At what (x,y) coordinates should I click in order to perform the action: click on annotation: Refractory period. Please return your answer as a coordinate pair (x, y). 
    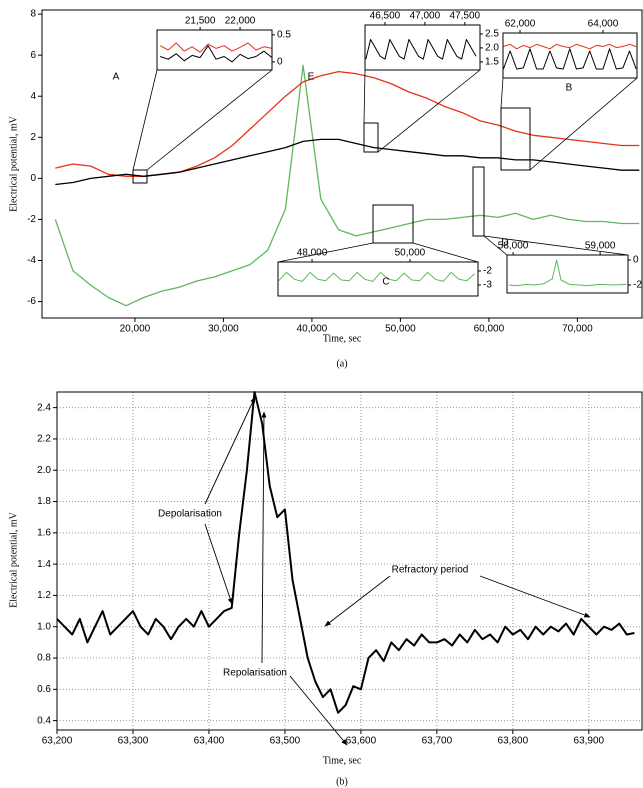
    Looking at the image, I should click on (430, 570).